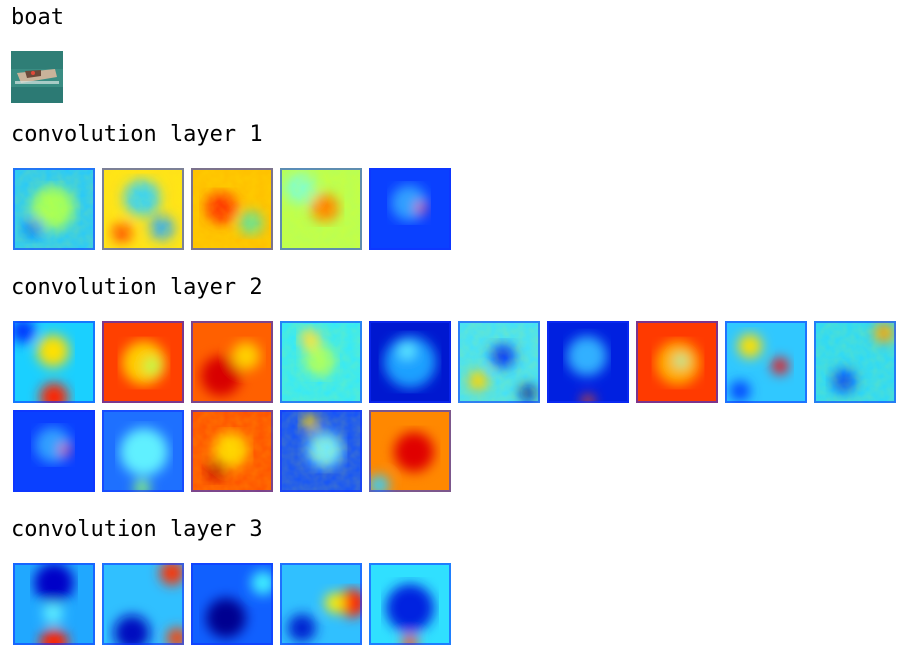 The height and width of the screenshot is (665, 913). What do you see at coordinates (137, 287) in the screenshot?
I see `layer-2-title: convolution layer 2` at bounding box center [137, 287].